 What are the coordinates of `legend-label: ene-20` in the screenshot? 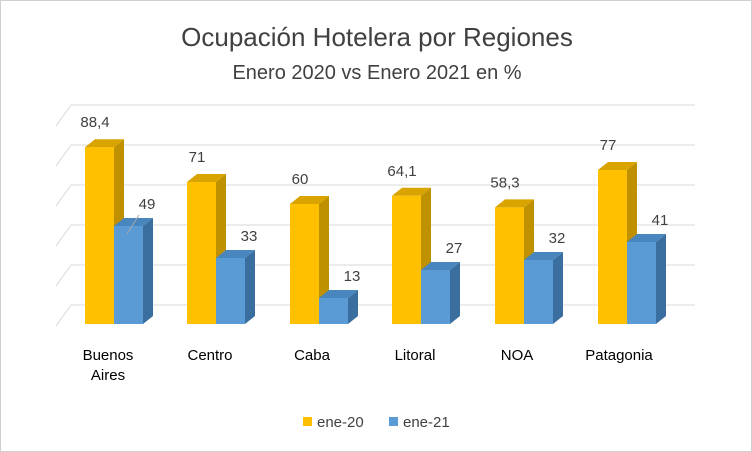 It's located at (340, 422).